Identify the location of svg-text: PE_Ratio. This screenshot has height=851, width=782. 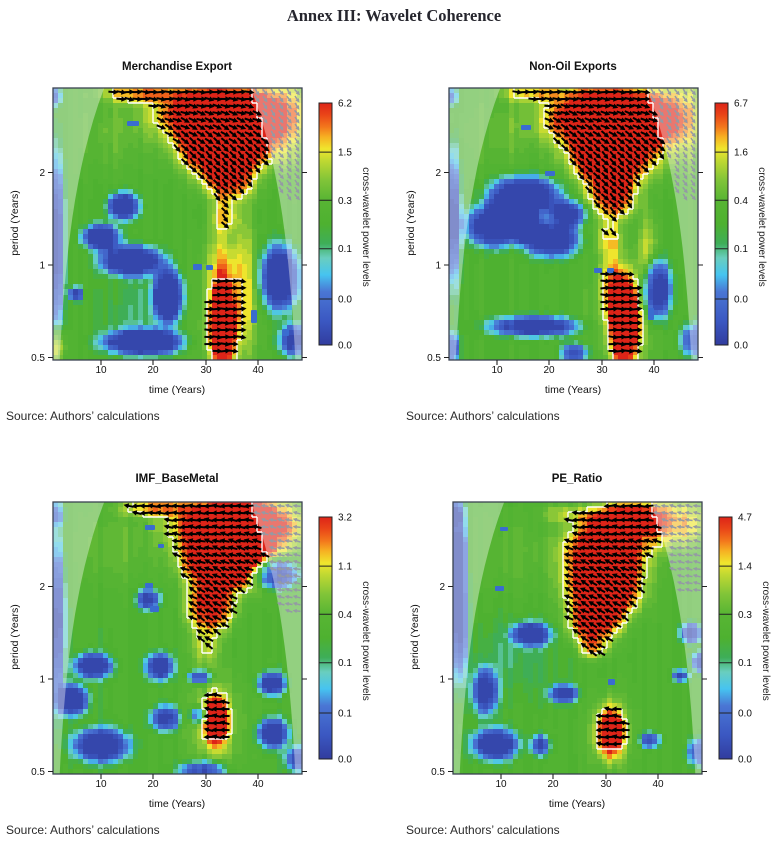
(577, 479).